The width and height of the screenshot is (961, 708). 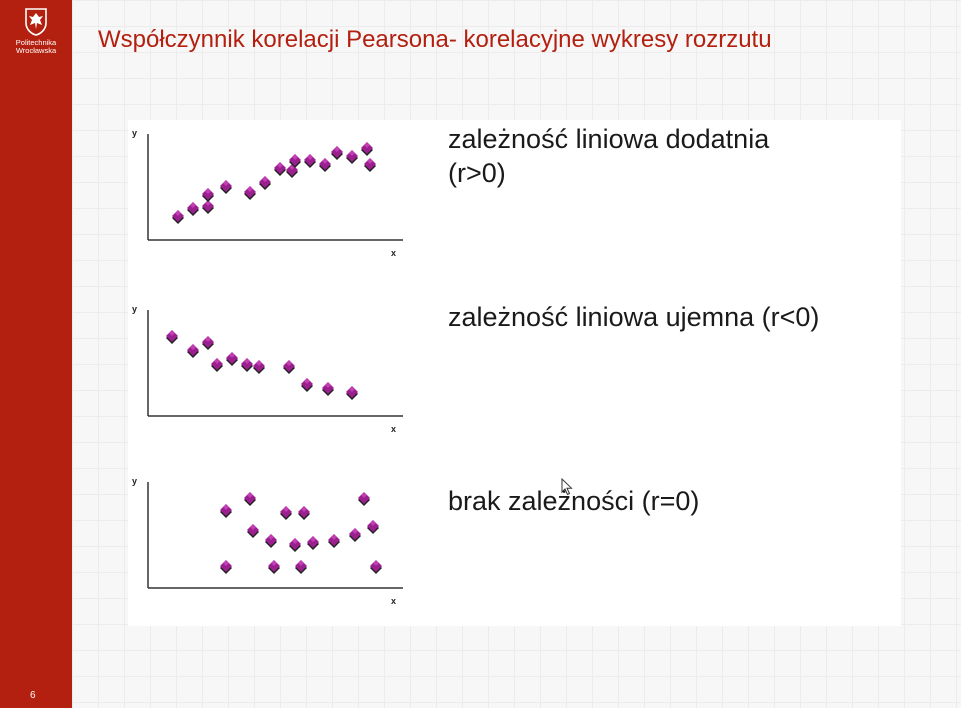 I want to click on logo-line-2: Wrocławska, so click(x=36, y=50).